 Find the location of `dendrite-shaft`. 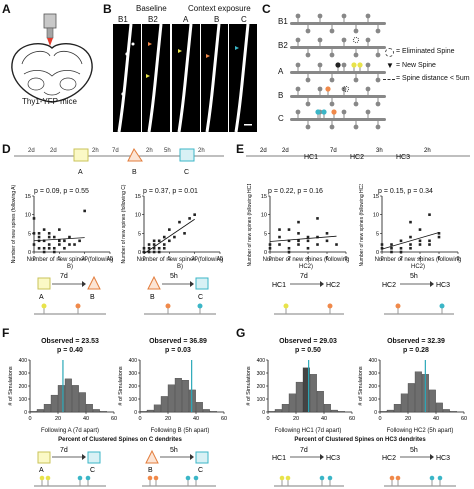

dendrite-shaft is located at coordinates (338, 96).